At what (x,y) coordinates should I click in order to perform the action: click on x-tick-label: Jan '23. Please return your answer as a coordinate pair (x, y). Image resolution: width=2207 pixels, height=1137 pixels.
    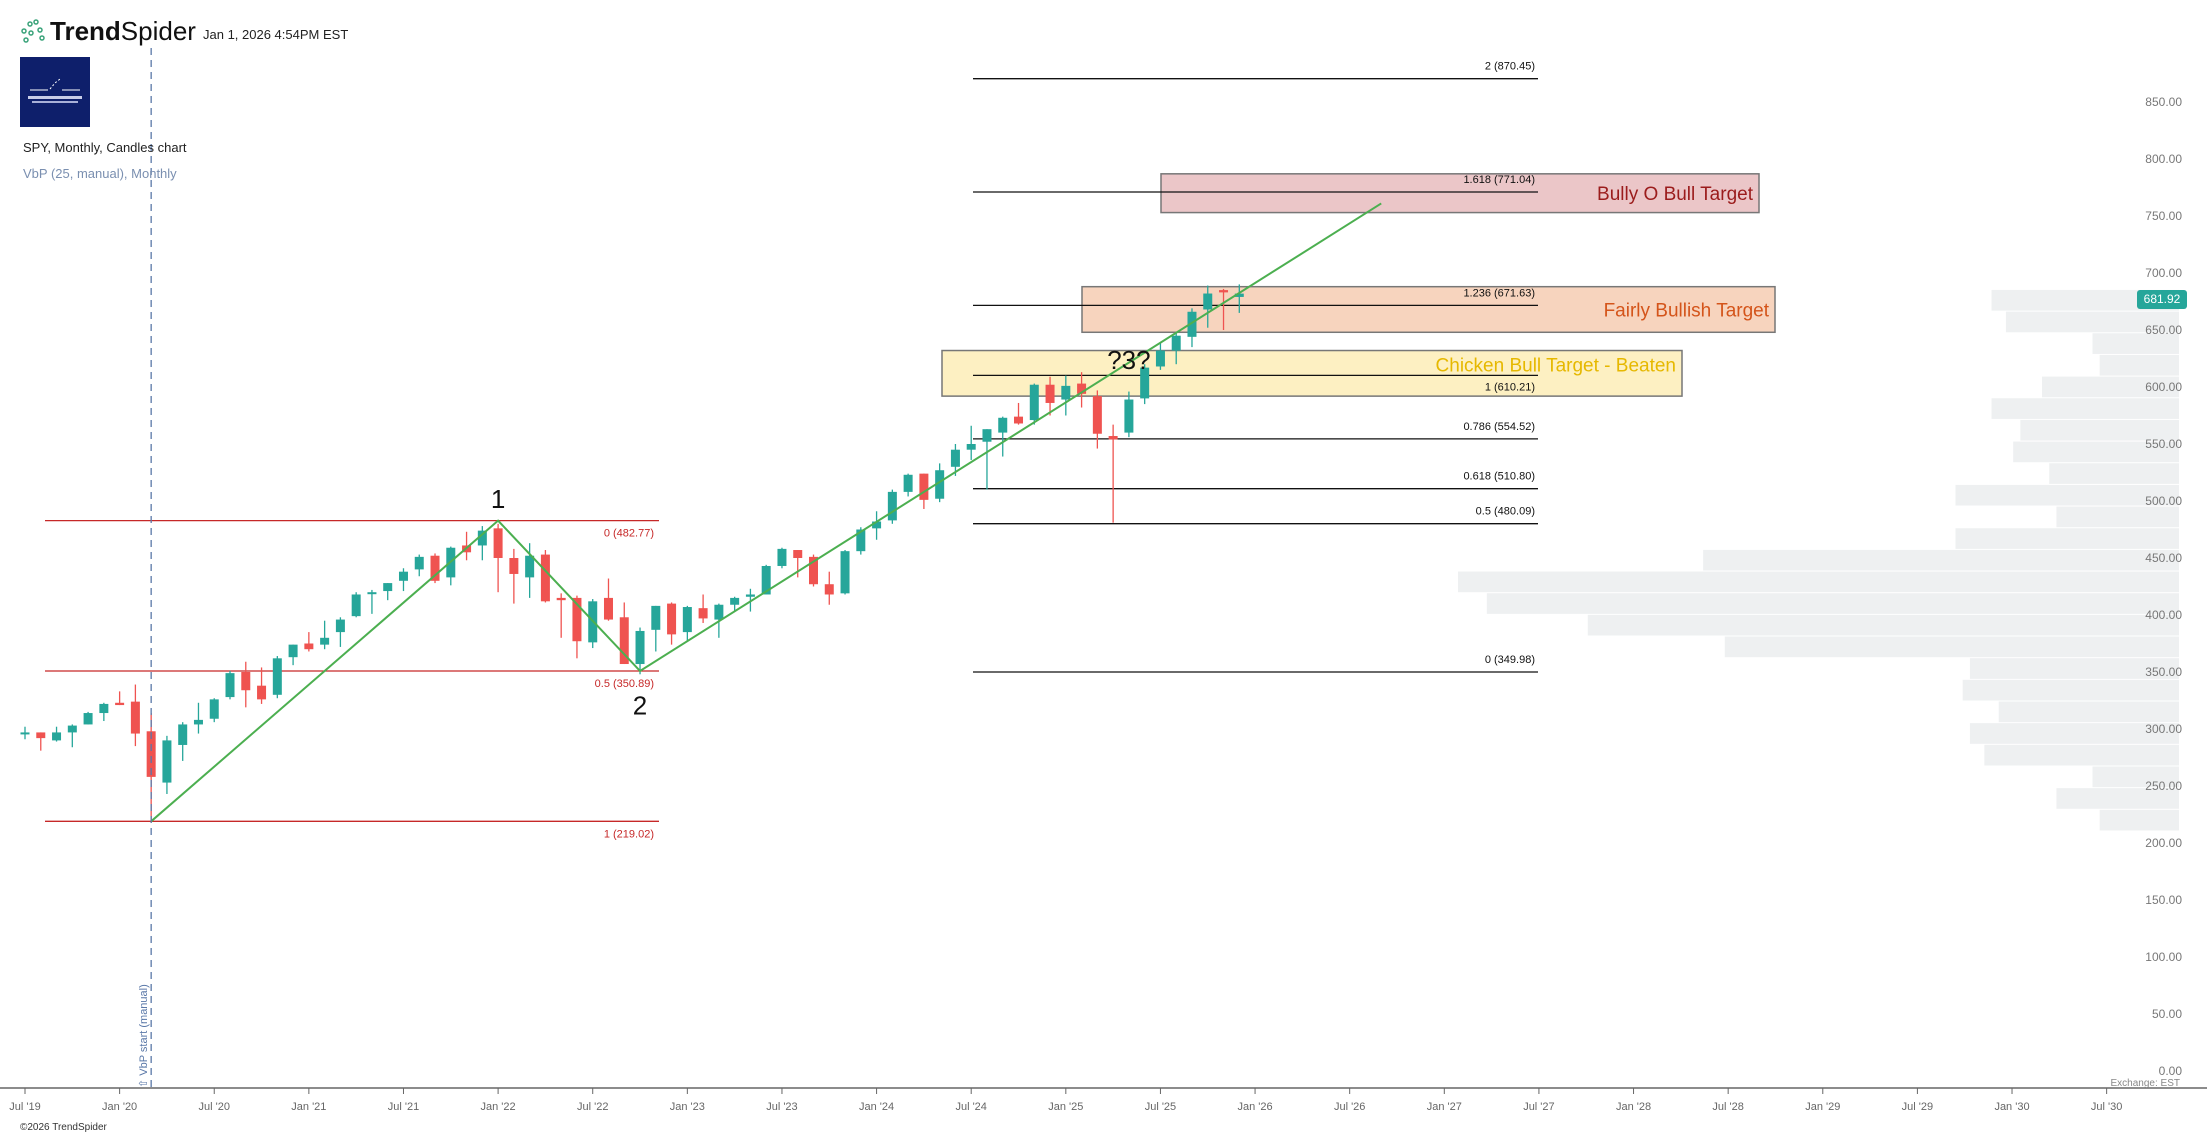
    Looking at the image, I should click on (687, 1107).